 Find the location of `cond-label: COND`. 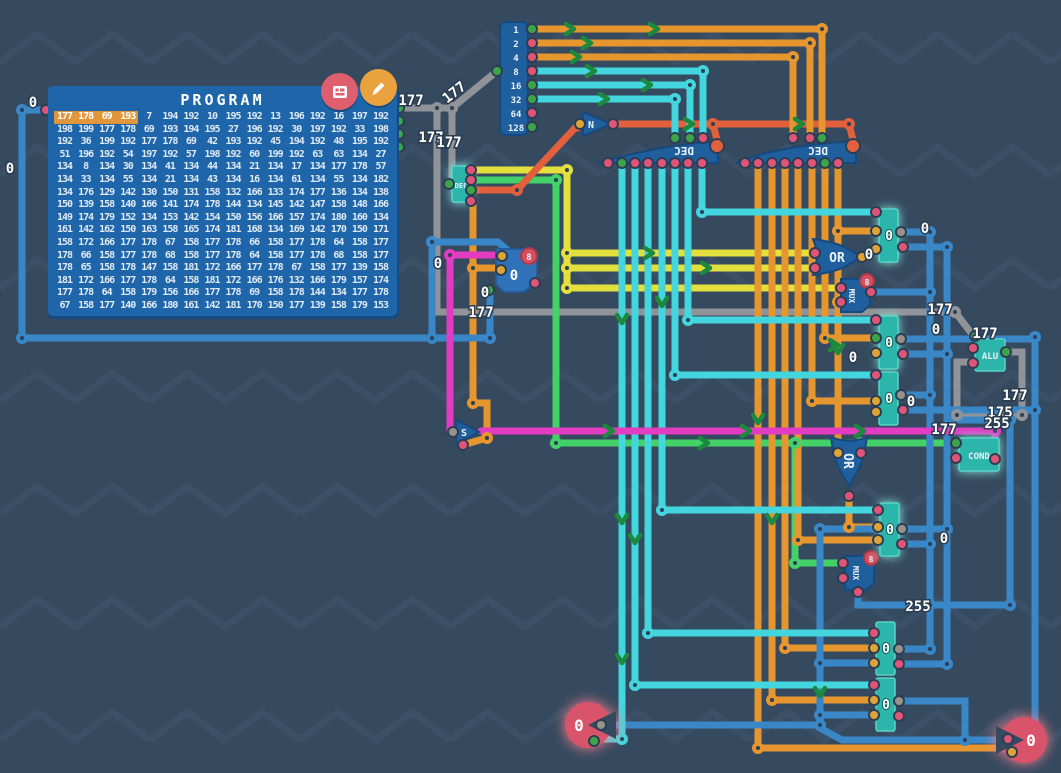

cond-label: COND is located at coordinates (979, 457).